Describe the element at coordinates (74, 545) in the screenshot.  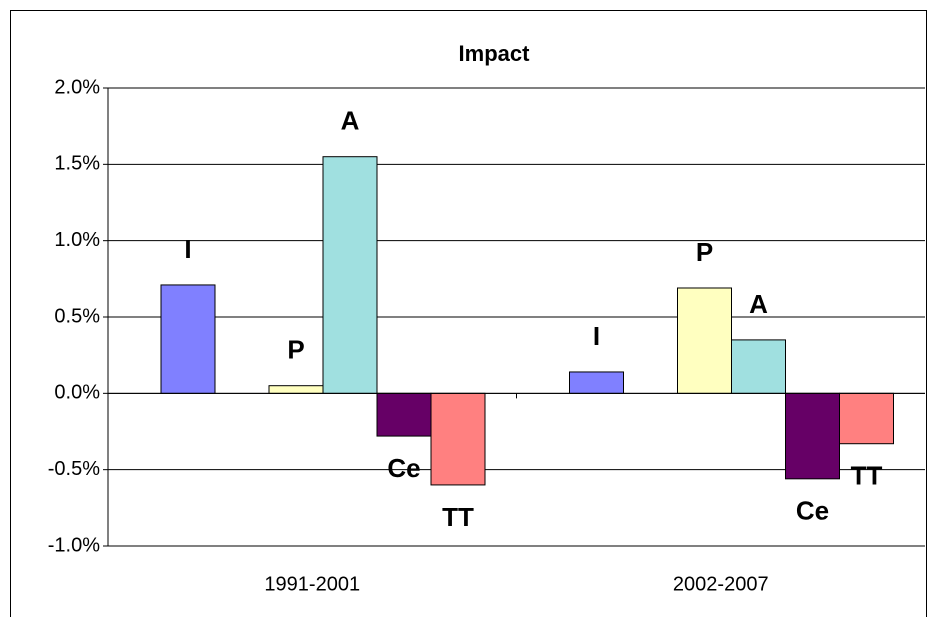
I see `y-tick-label: -1.0%` at that location.